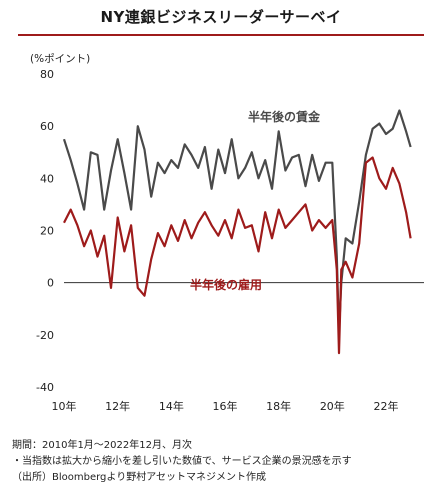 This screenshot has width=442, height=494. Describe the element at coordinates (45, 335) in the screenshot. I see `y-tick-label: -20` at that location.